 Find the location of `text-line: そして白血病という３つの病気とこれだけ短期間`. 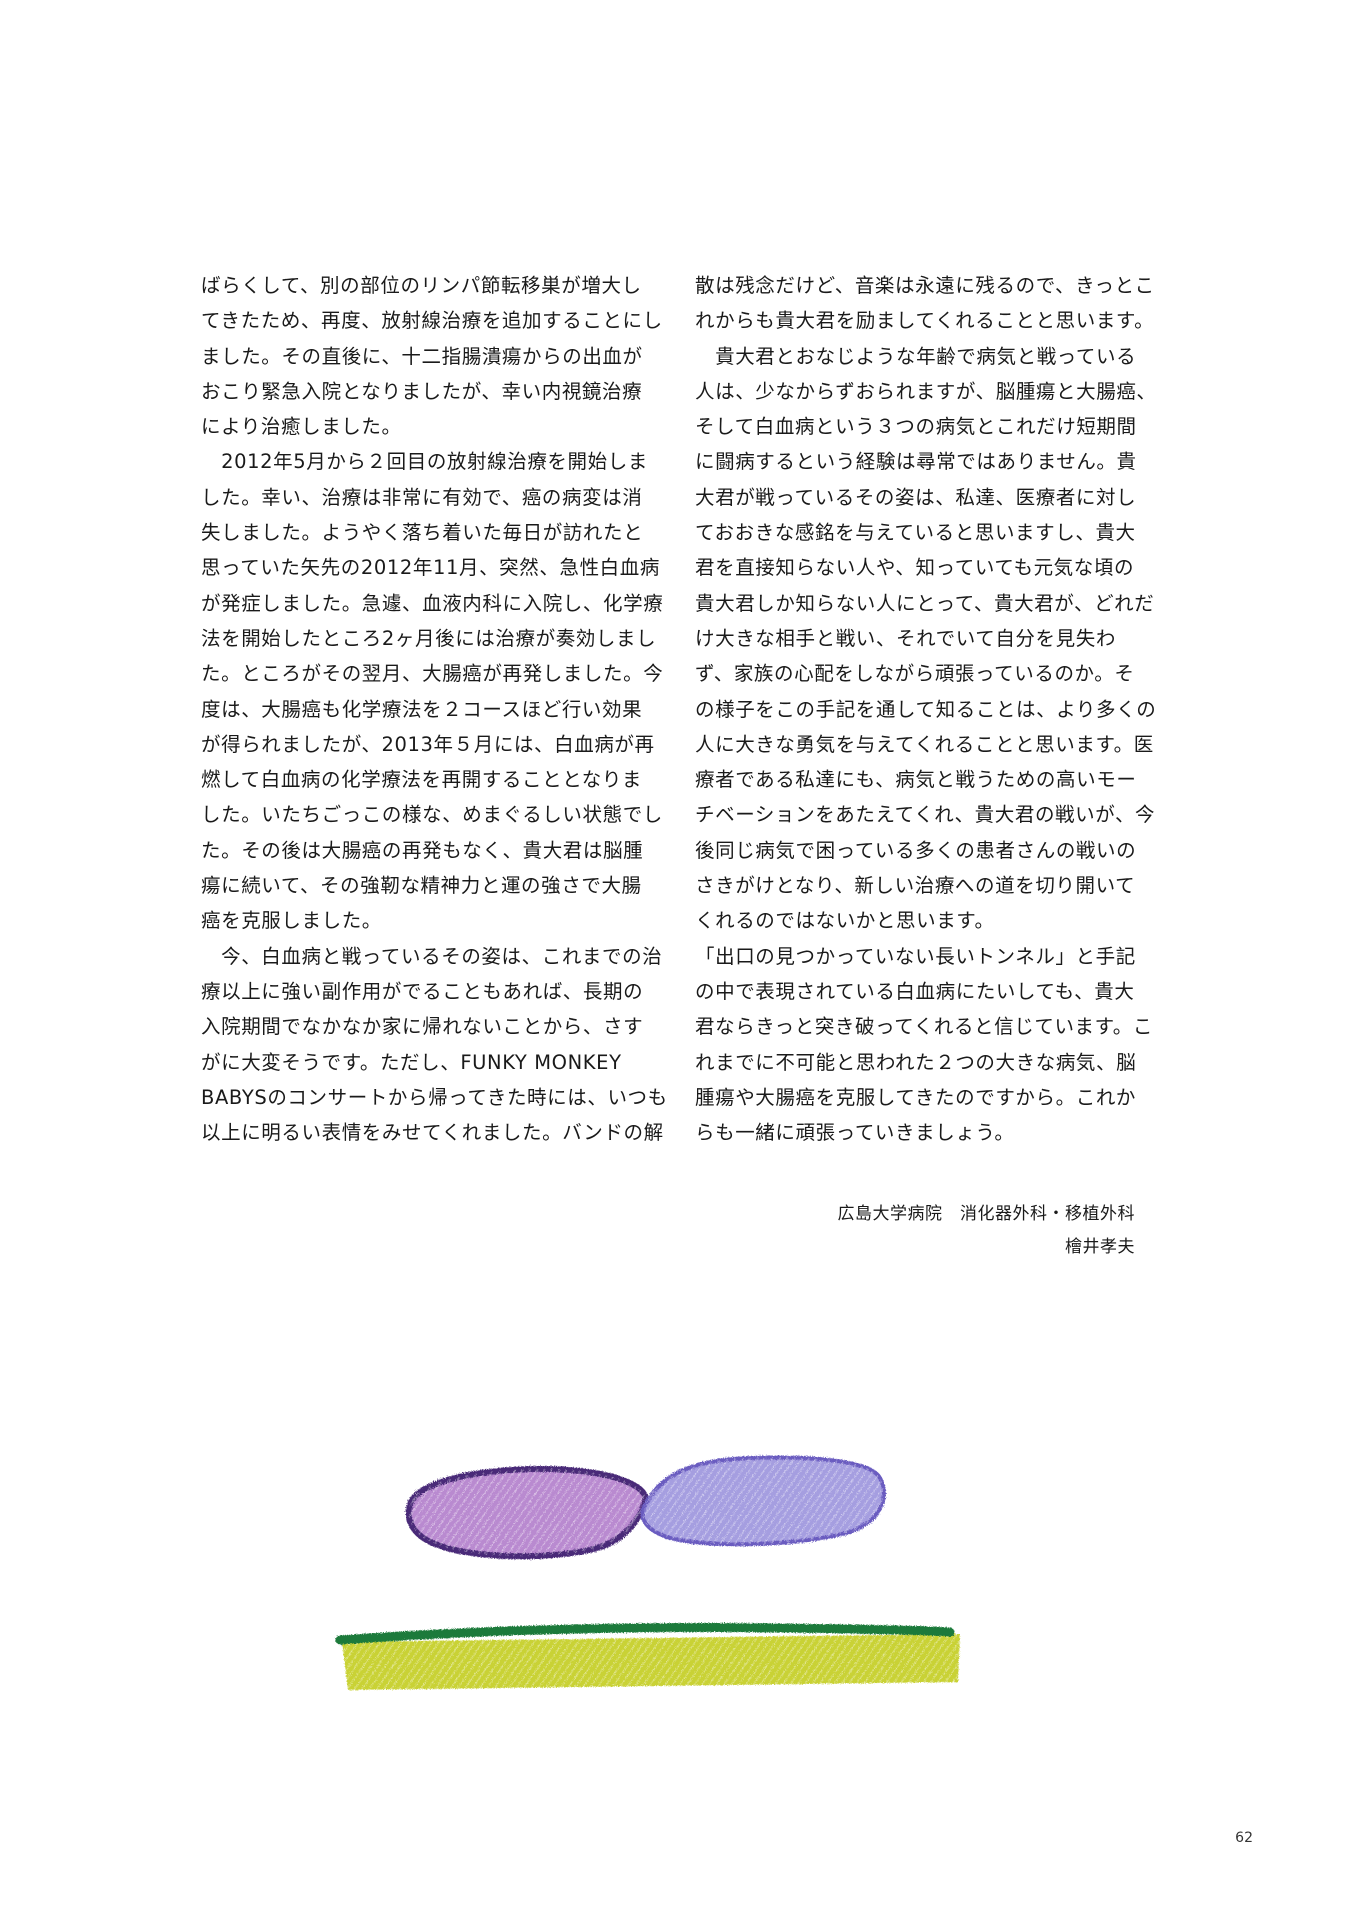

text-line: そして白血病という３つの病気とこれだけ短期間 is located at coordinates (916, 427).